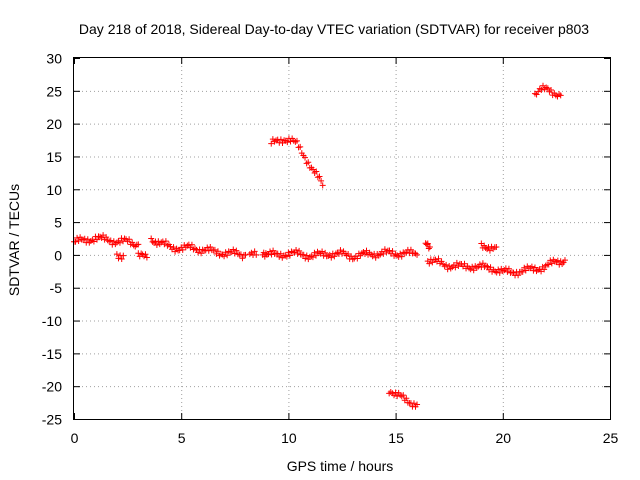  I want to click on x-tick-label: 0, so click(75, 438).